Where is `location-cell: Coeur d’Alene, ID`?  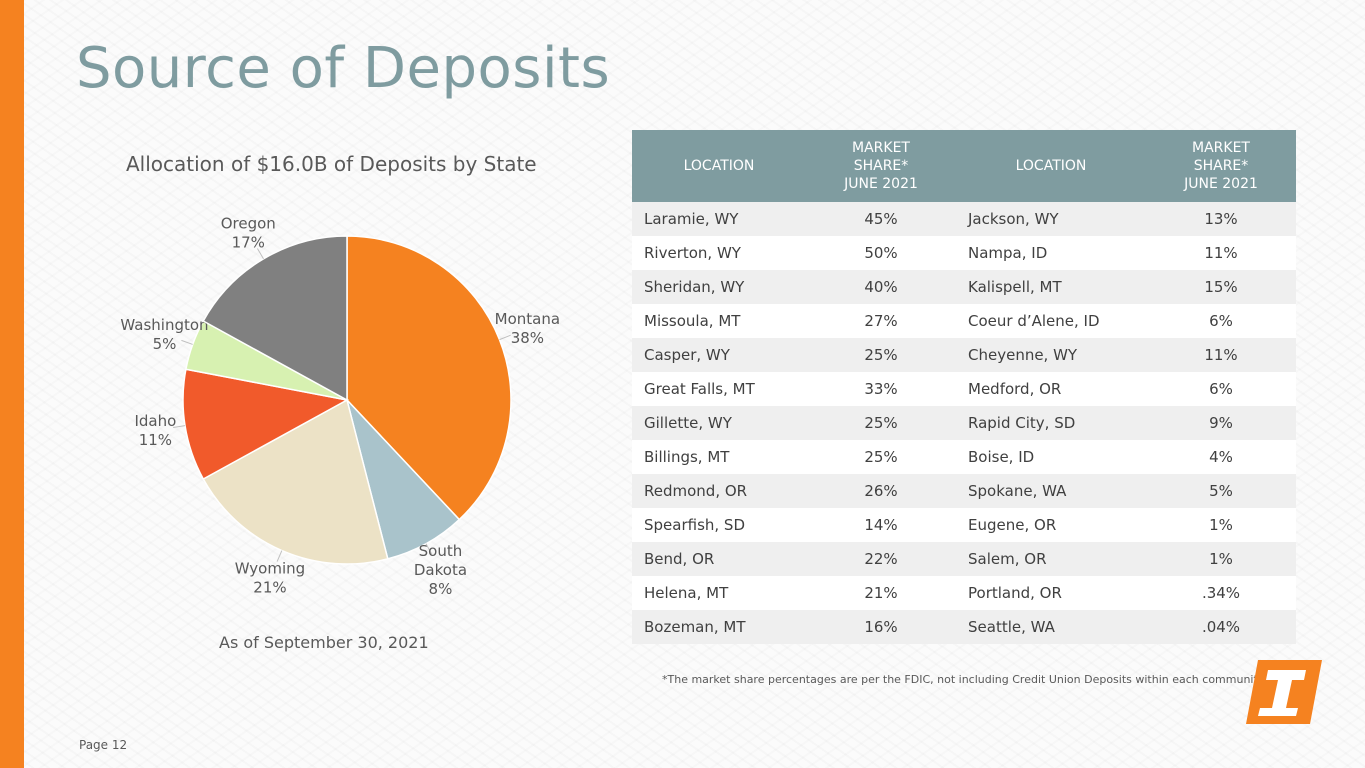
location-cell: Coeur d’Alene, ID is located at coordinates (1051, 321).